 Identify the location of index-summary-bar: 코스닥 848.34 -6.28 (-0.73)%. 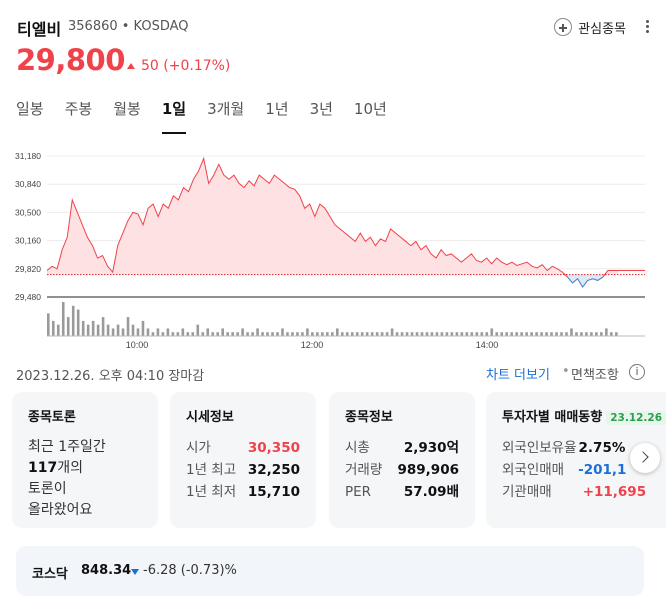
(330, 571).